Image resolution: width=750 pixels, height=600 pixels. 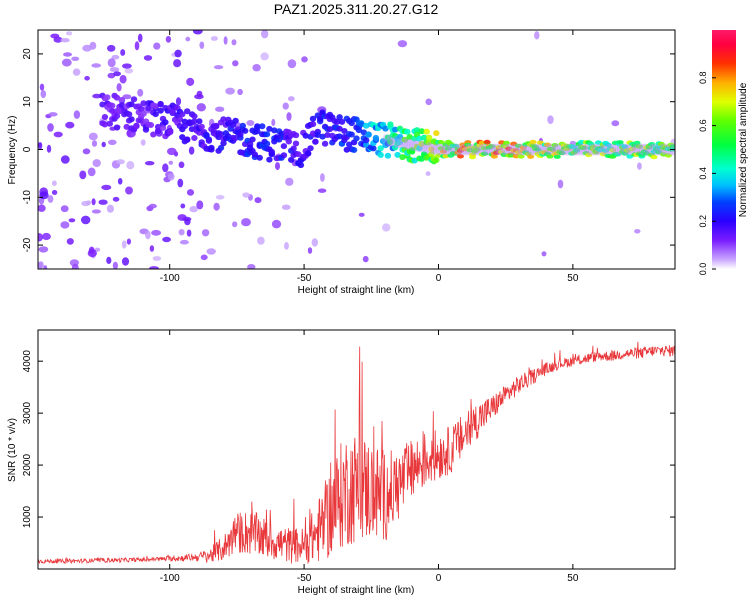 I want to click on colorbar-gradient, so click(x=724, y=149).